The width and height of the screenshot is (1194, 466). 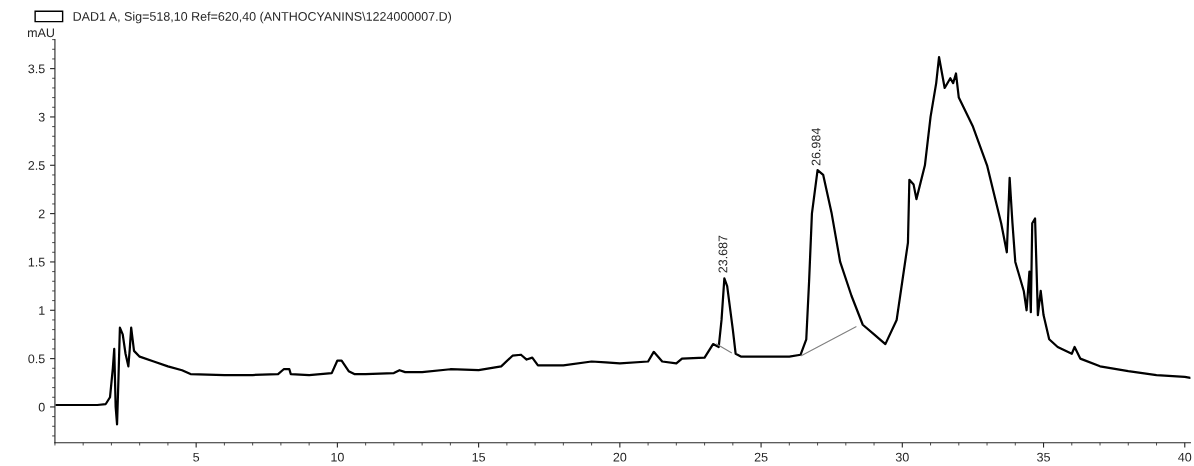 I want to click on x-tick-label: 15, so click(x=479, y=457).